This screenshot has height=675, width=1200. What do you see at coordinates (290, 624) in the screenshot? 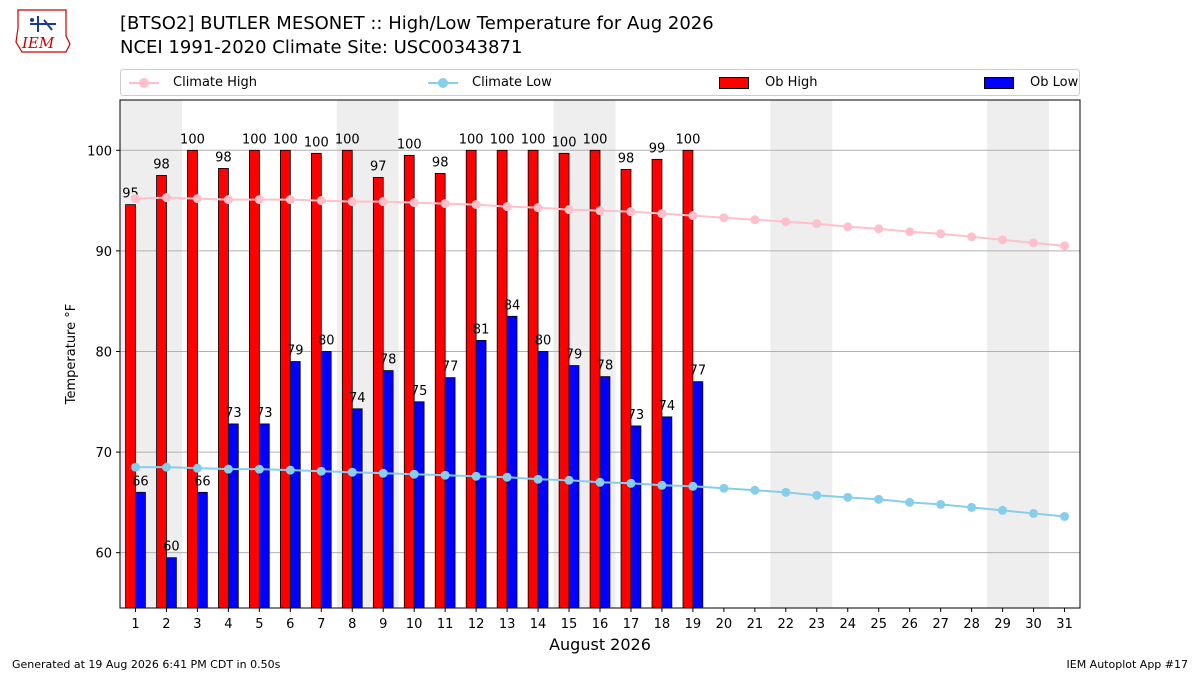
I see `x-tick-label: 6` at bounding box center [290, 624].